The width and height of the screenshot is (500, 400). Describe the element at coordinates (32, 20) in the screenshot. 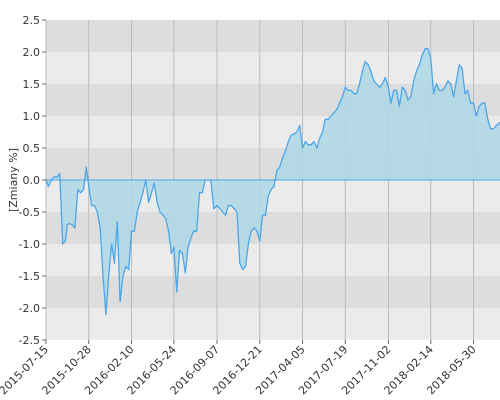

I see `y-tick-label: 2.5` at that location.